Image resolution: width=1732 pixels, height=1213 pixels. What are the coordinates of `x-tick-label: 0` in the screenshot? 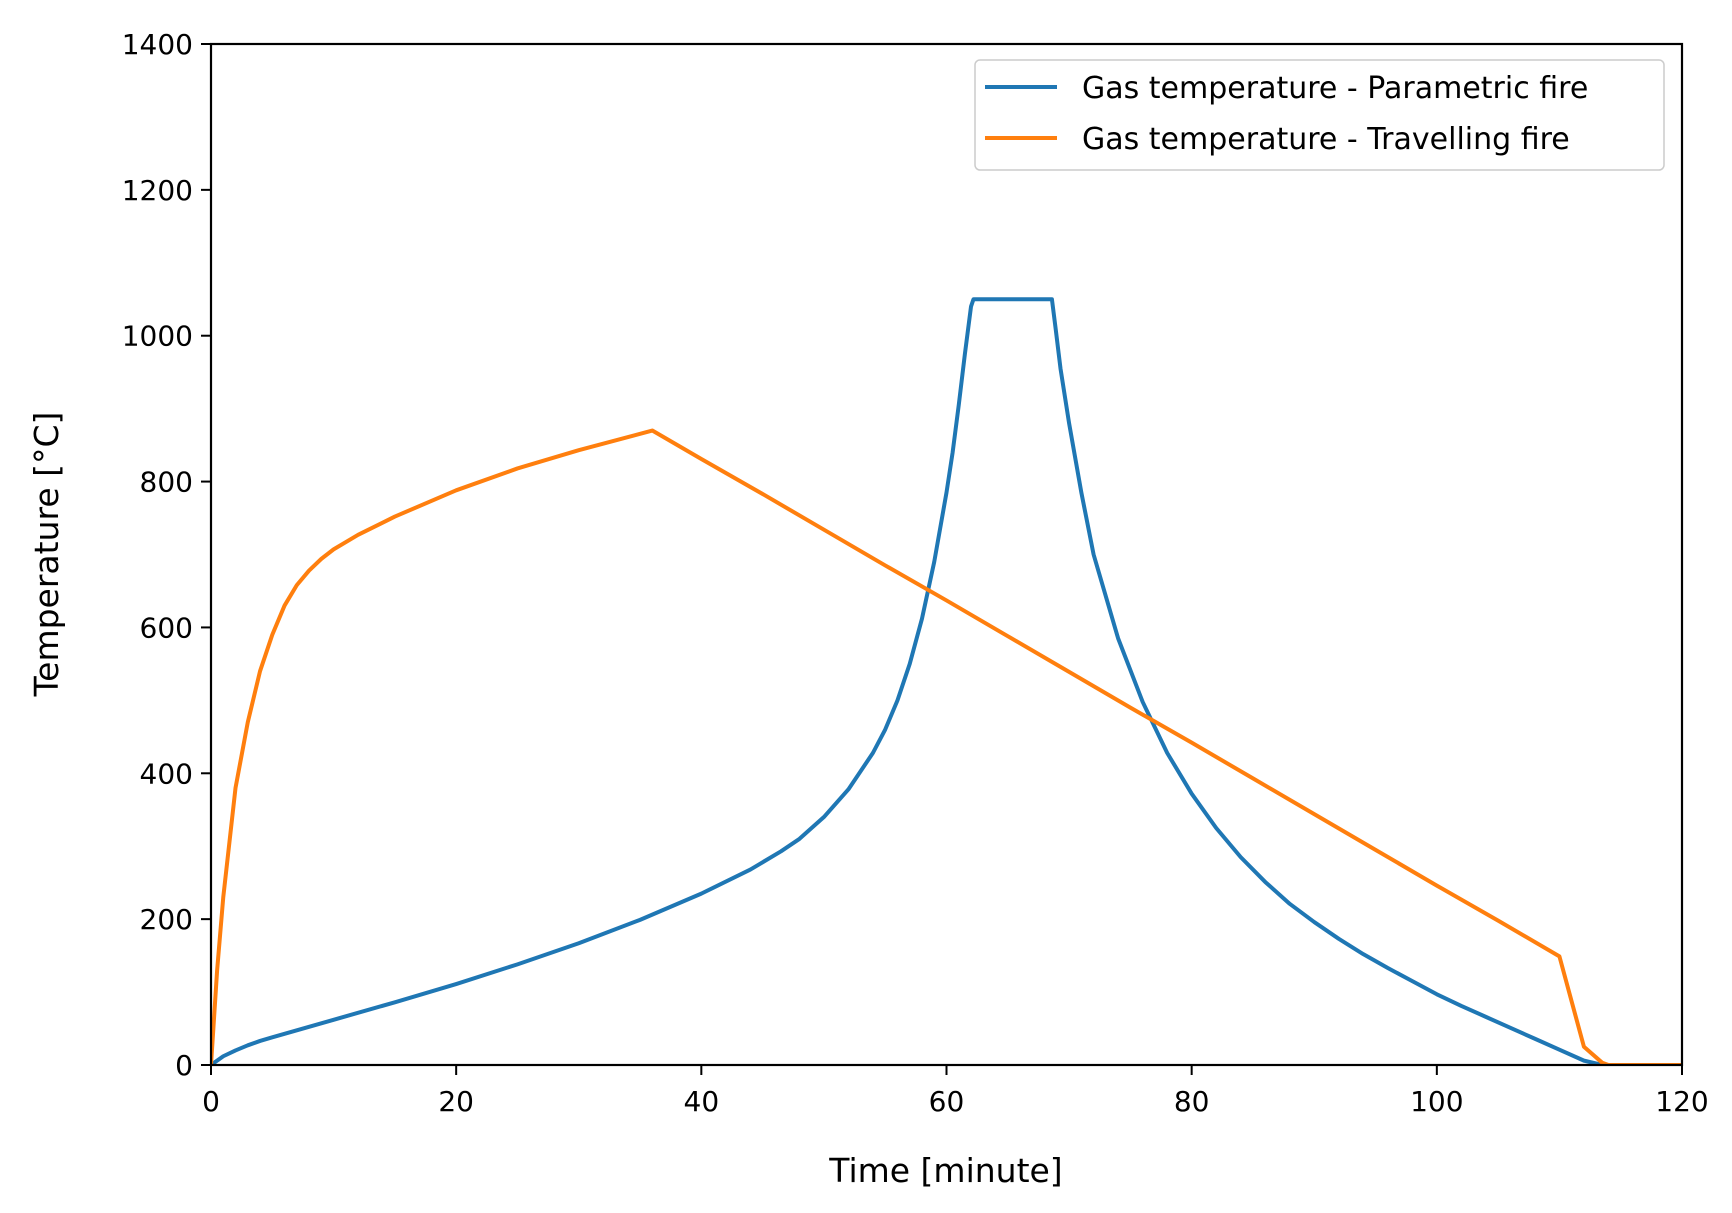 It's located at (211, 1101).